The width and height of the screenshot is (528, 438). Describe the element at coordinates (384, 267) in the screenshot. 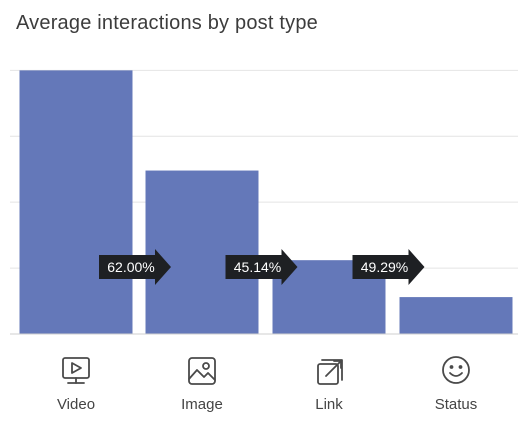

I see `transition-label: 49.29%` at that location.